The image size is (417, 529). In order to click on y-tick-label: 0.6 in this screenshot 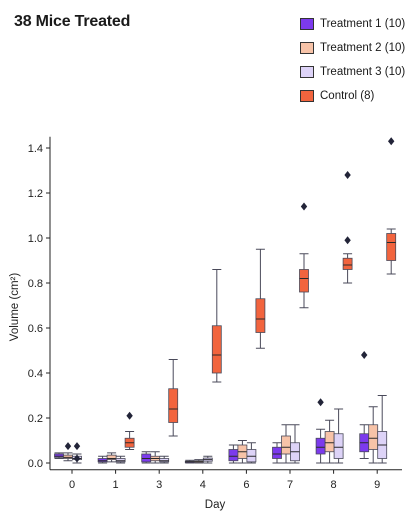, I will do `click(35, 329)`.